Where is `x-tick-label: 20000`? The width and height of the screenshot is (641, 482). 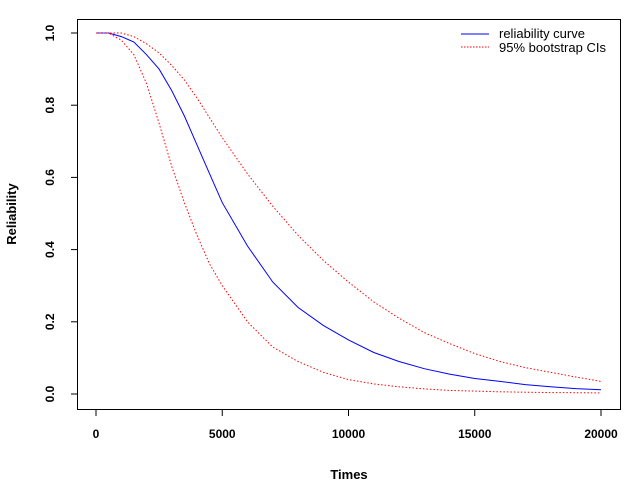
x-tick-label: 20000 is located at coordinates (601, 434).